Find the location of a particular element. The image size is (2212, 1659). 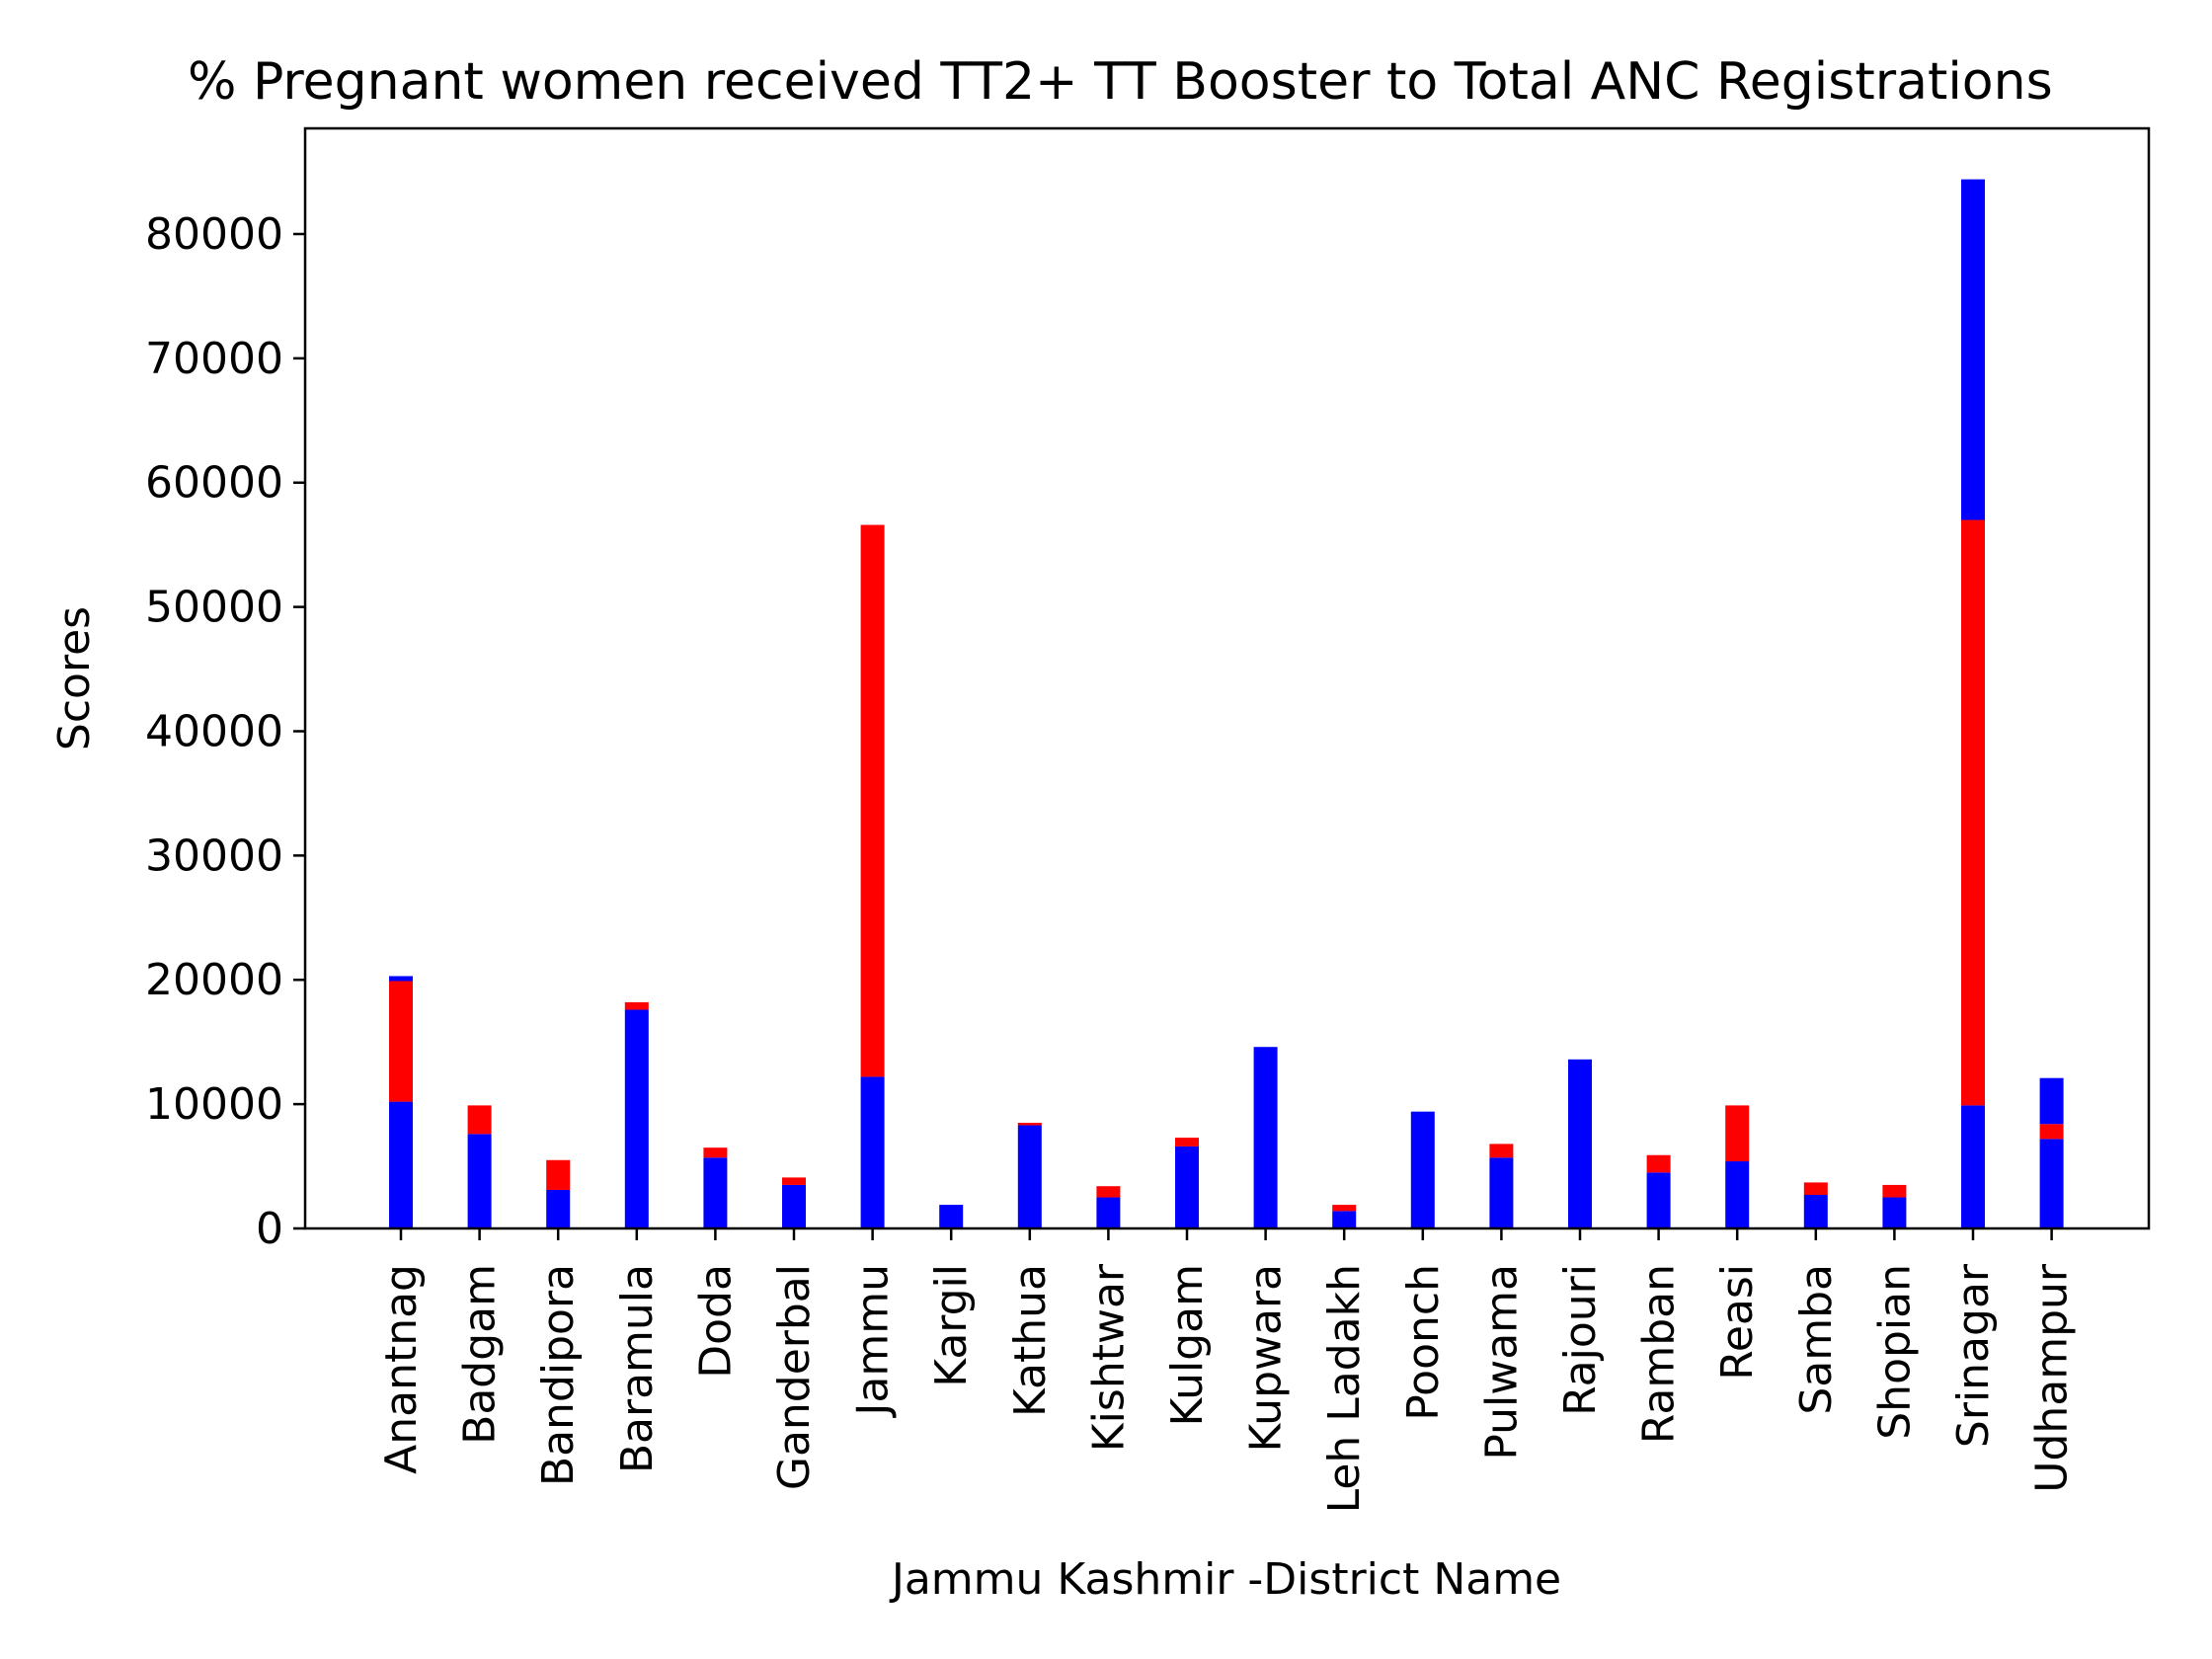

x-tick-label: Leh Ladakh is located at coordinates (1345, 1389).